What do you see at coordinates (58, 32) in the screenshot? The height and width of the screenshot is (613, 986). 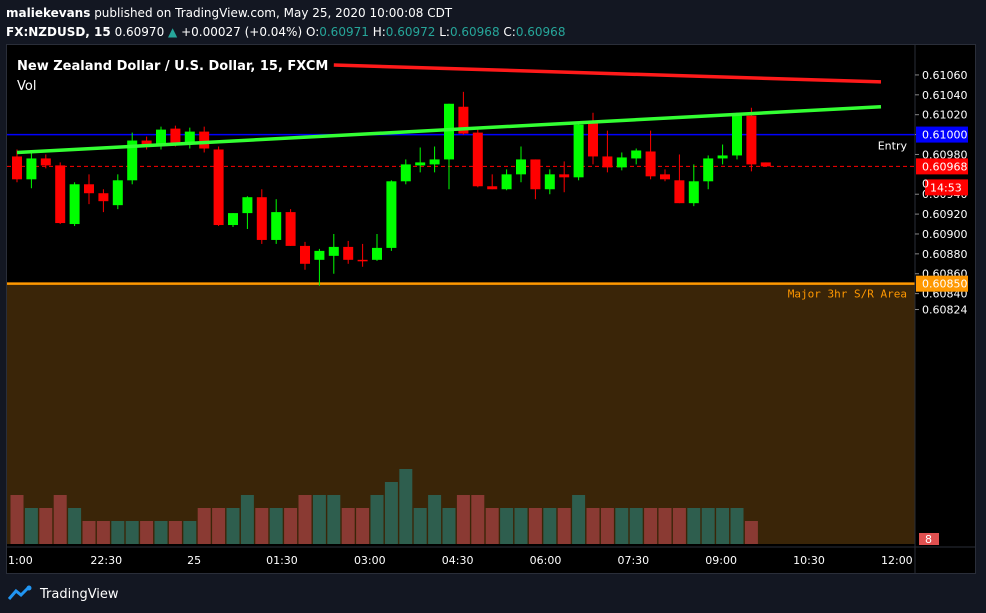 I see `symbol-label: FX:NZDUSD, 15` at bounding box center [58, 32].